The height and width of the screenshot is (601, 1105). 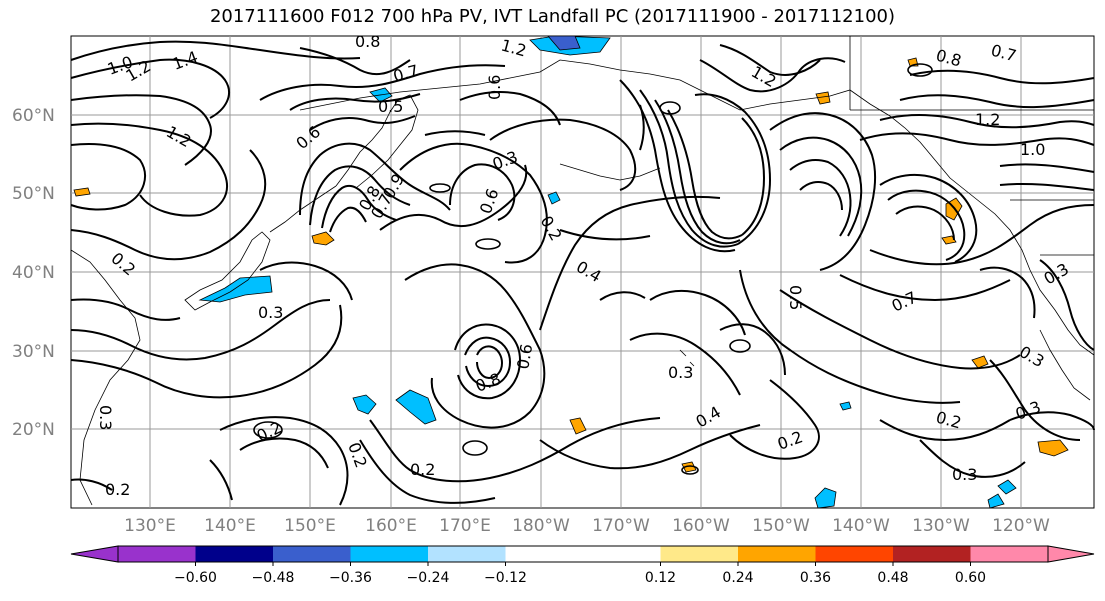 I want to click on lon-label: 170°W, so click(x=621, y=526).